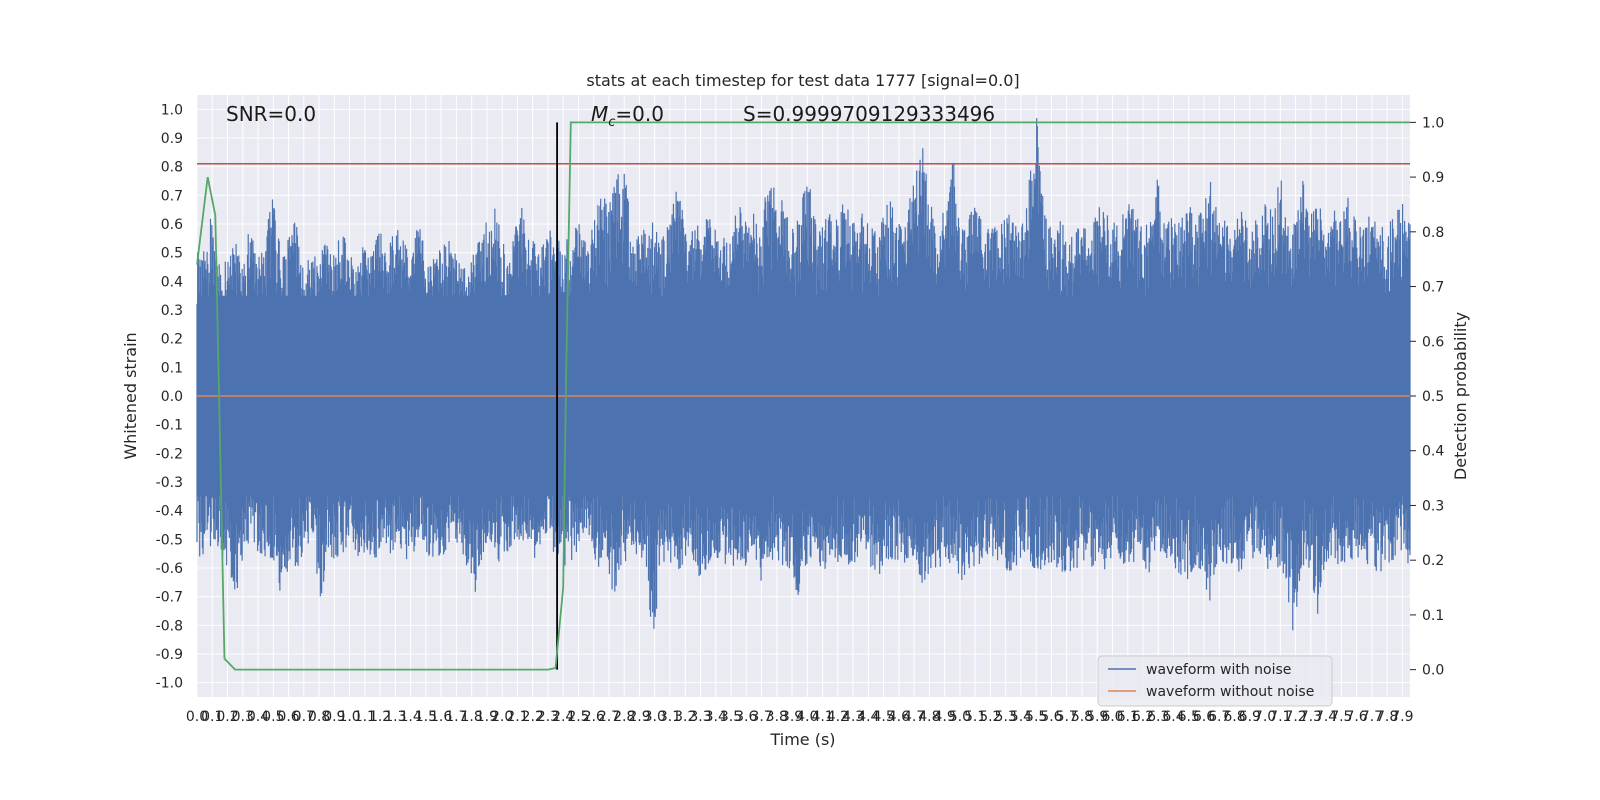  I want to click on legend-label-clean: waveform without noise, so click(1230, 692).